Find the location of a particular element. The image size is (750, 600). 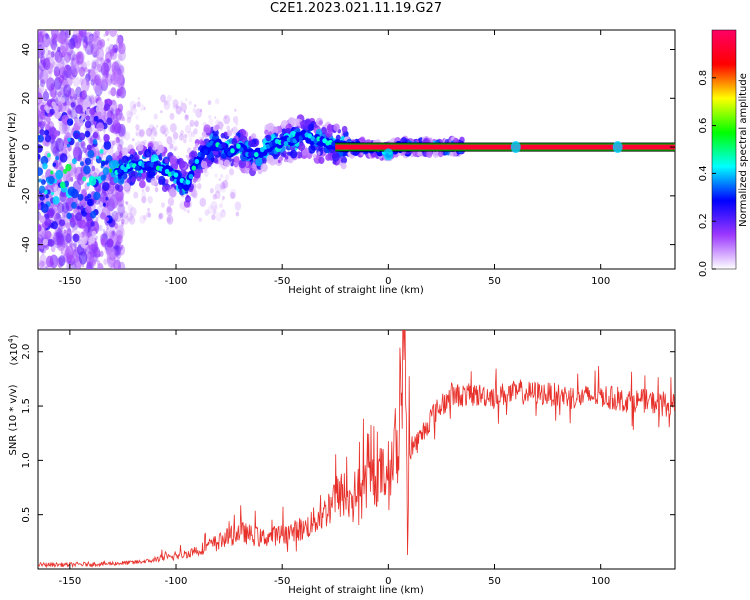

colorbar-tick-label: 0.2 is located at coordinates (703, 221).